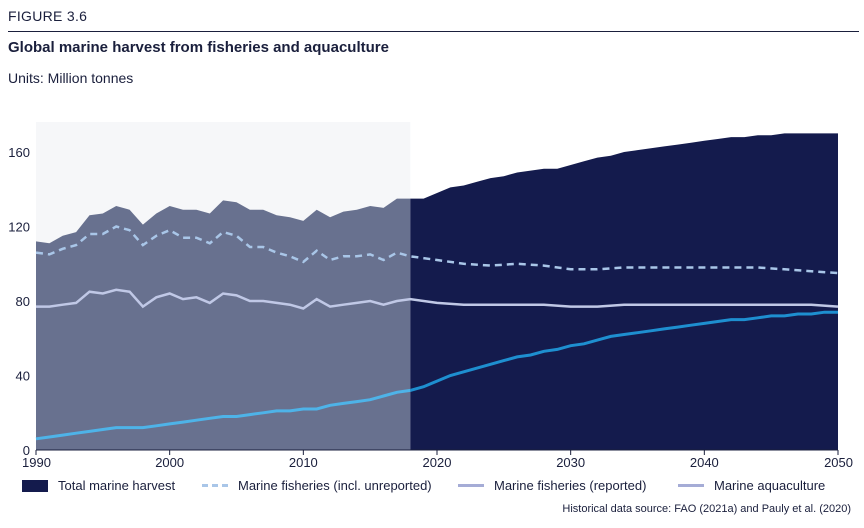  I want to click on legend-swatch-total-harvest, so click(35, 485).